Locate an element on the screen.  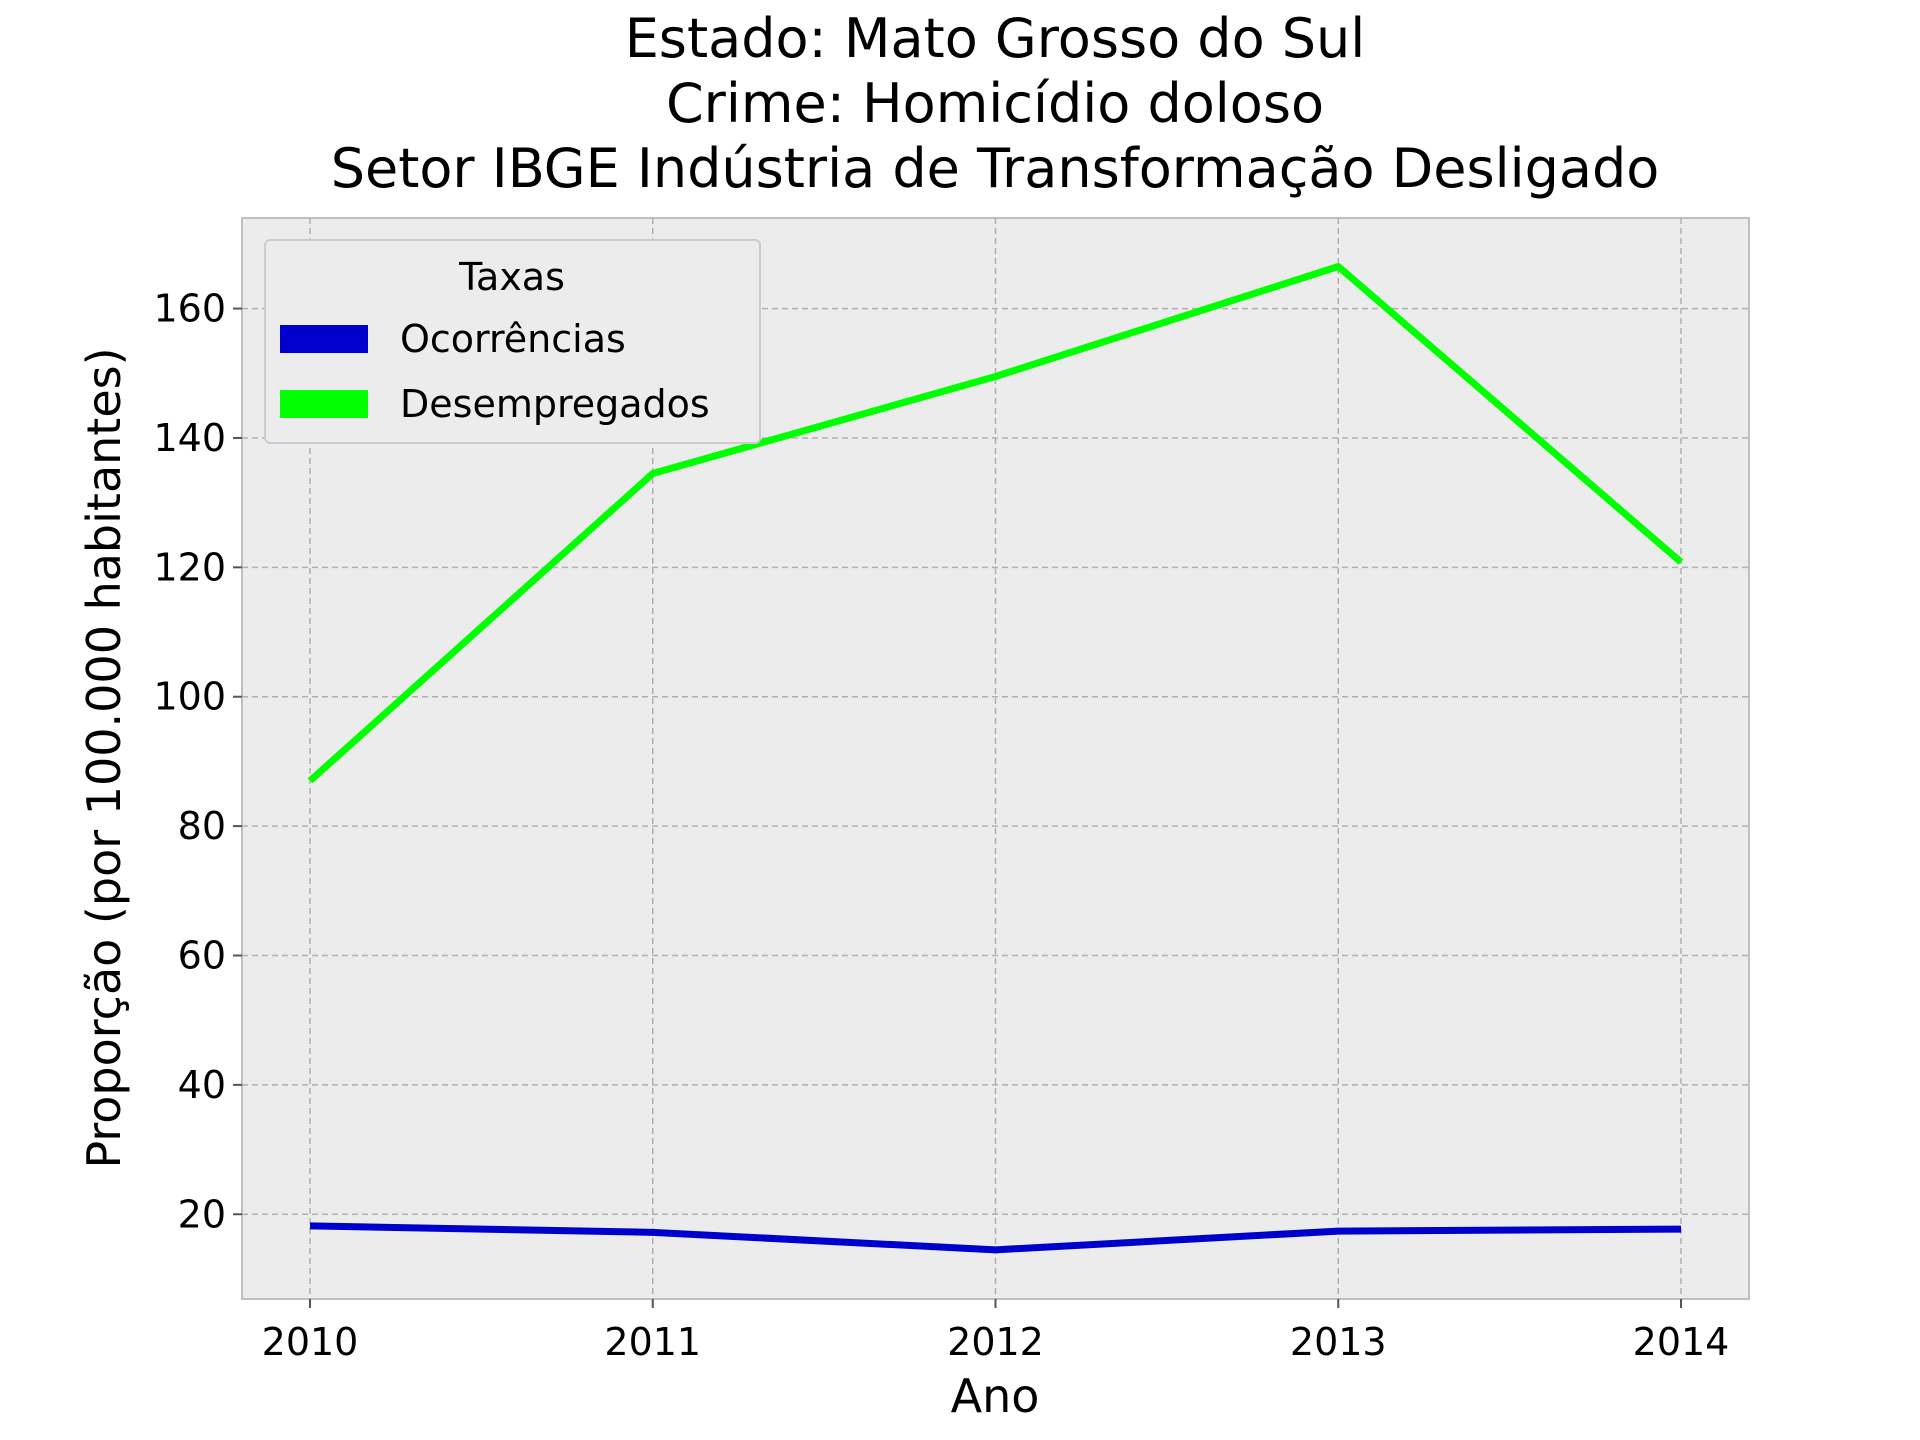
y-tick-label: 20 is located at coordinates (202, 1214).